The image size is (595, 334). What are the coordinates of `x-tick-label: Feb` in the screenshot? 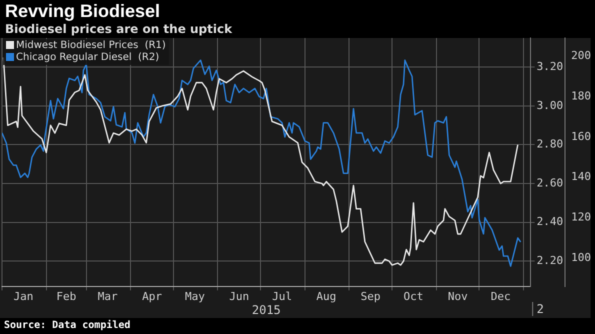 It's located at (66, 296).